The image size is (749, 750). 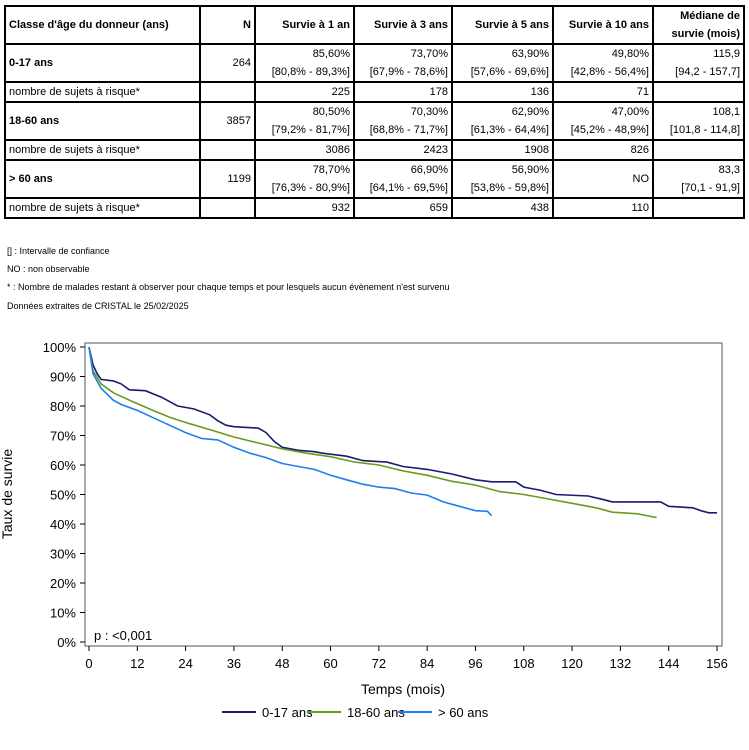 What do you see at coordinates (185, 663) in the screenshot?
I see `x-tick-label: 24` at bounding box center [185, 663].